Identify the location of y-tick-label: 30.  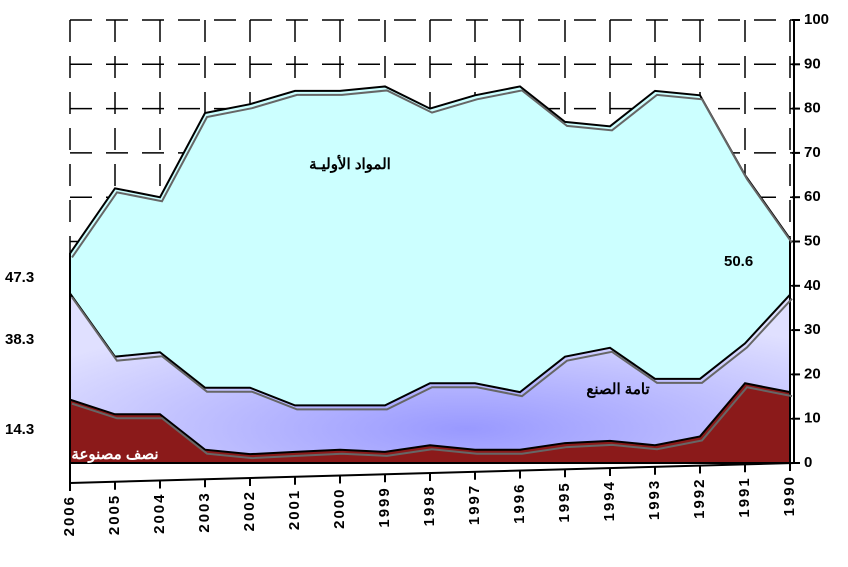
(812, 329).